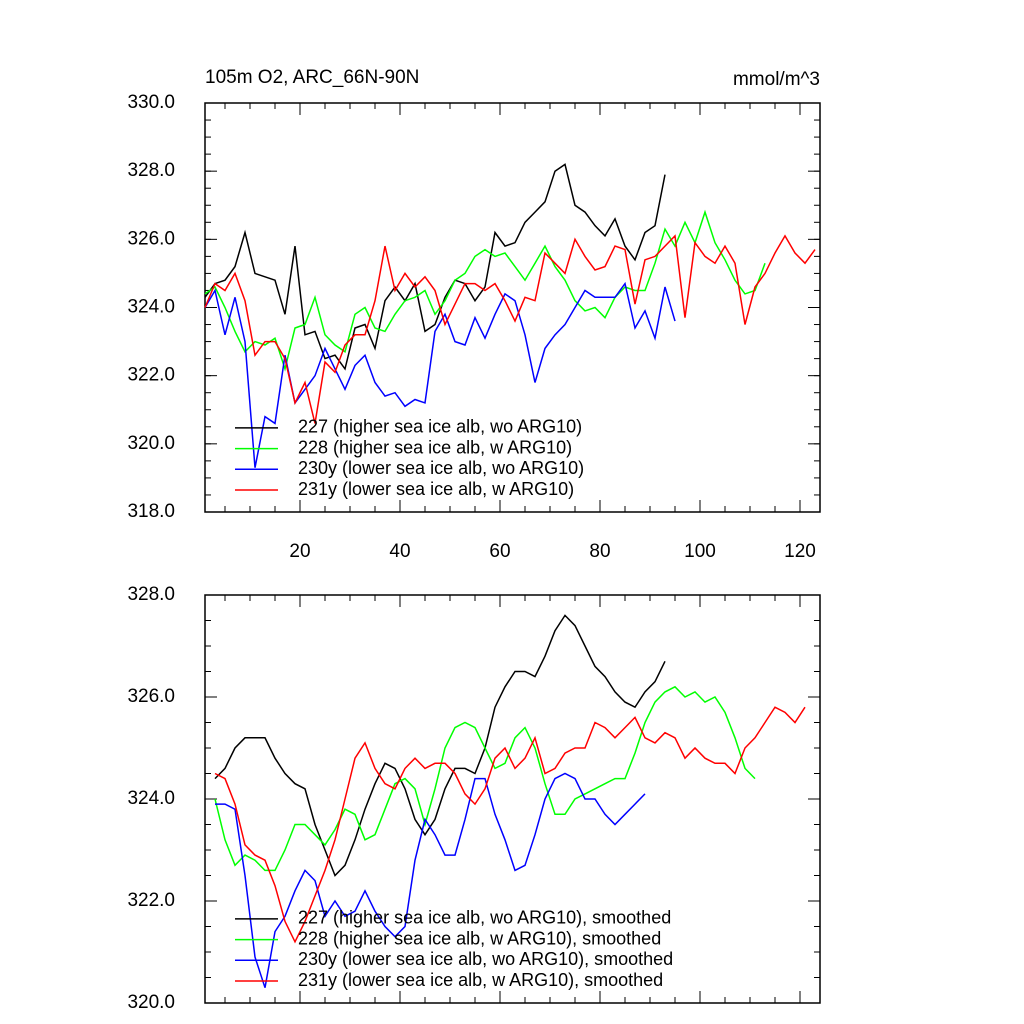 The image size is (1024, 1024). I want to click on x-tick-label: 120, so click(800, 551).